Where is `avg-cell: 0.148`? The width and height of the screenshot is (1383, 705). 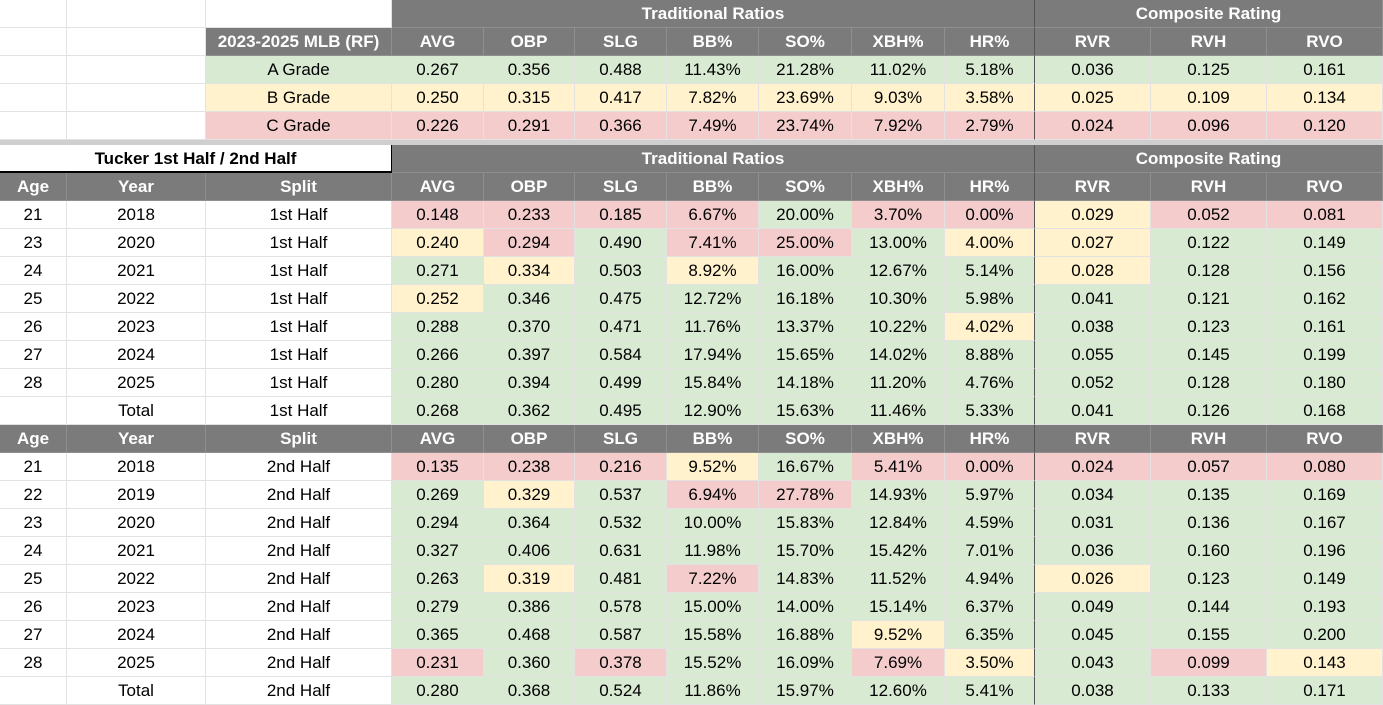 avg-cell: 0.148 is located at coordinates (438, 215).